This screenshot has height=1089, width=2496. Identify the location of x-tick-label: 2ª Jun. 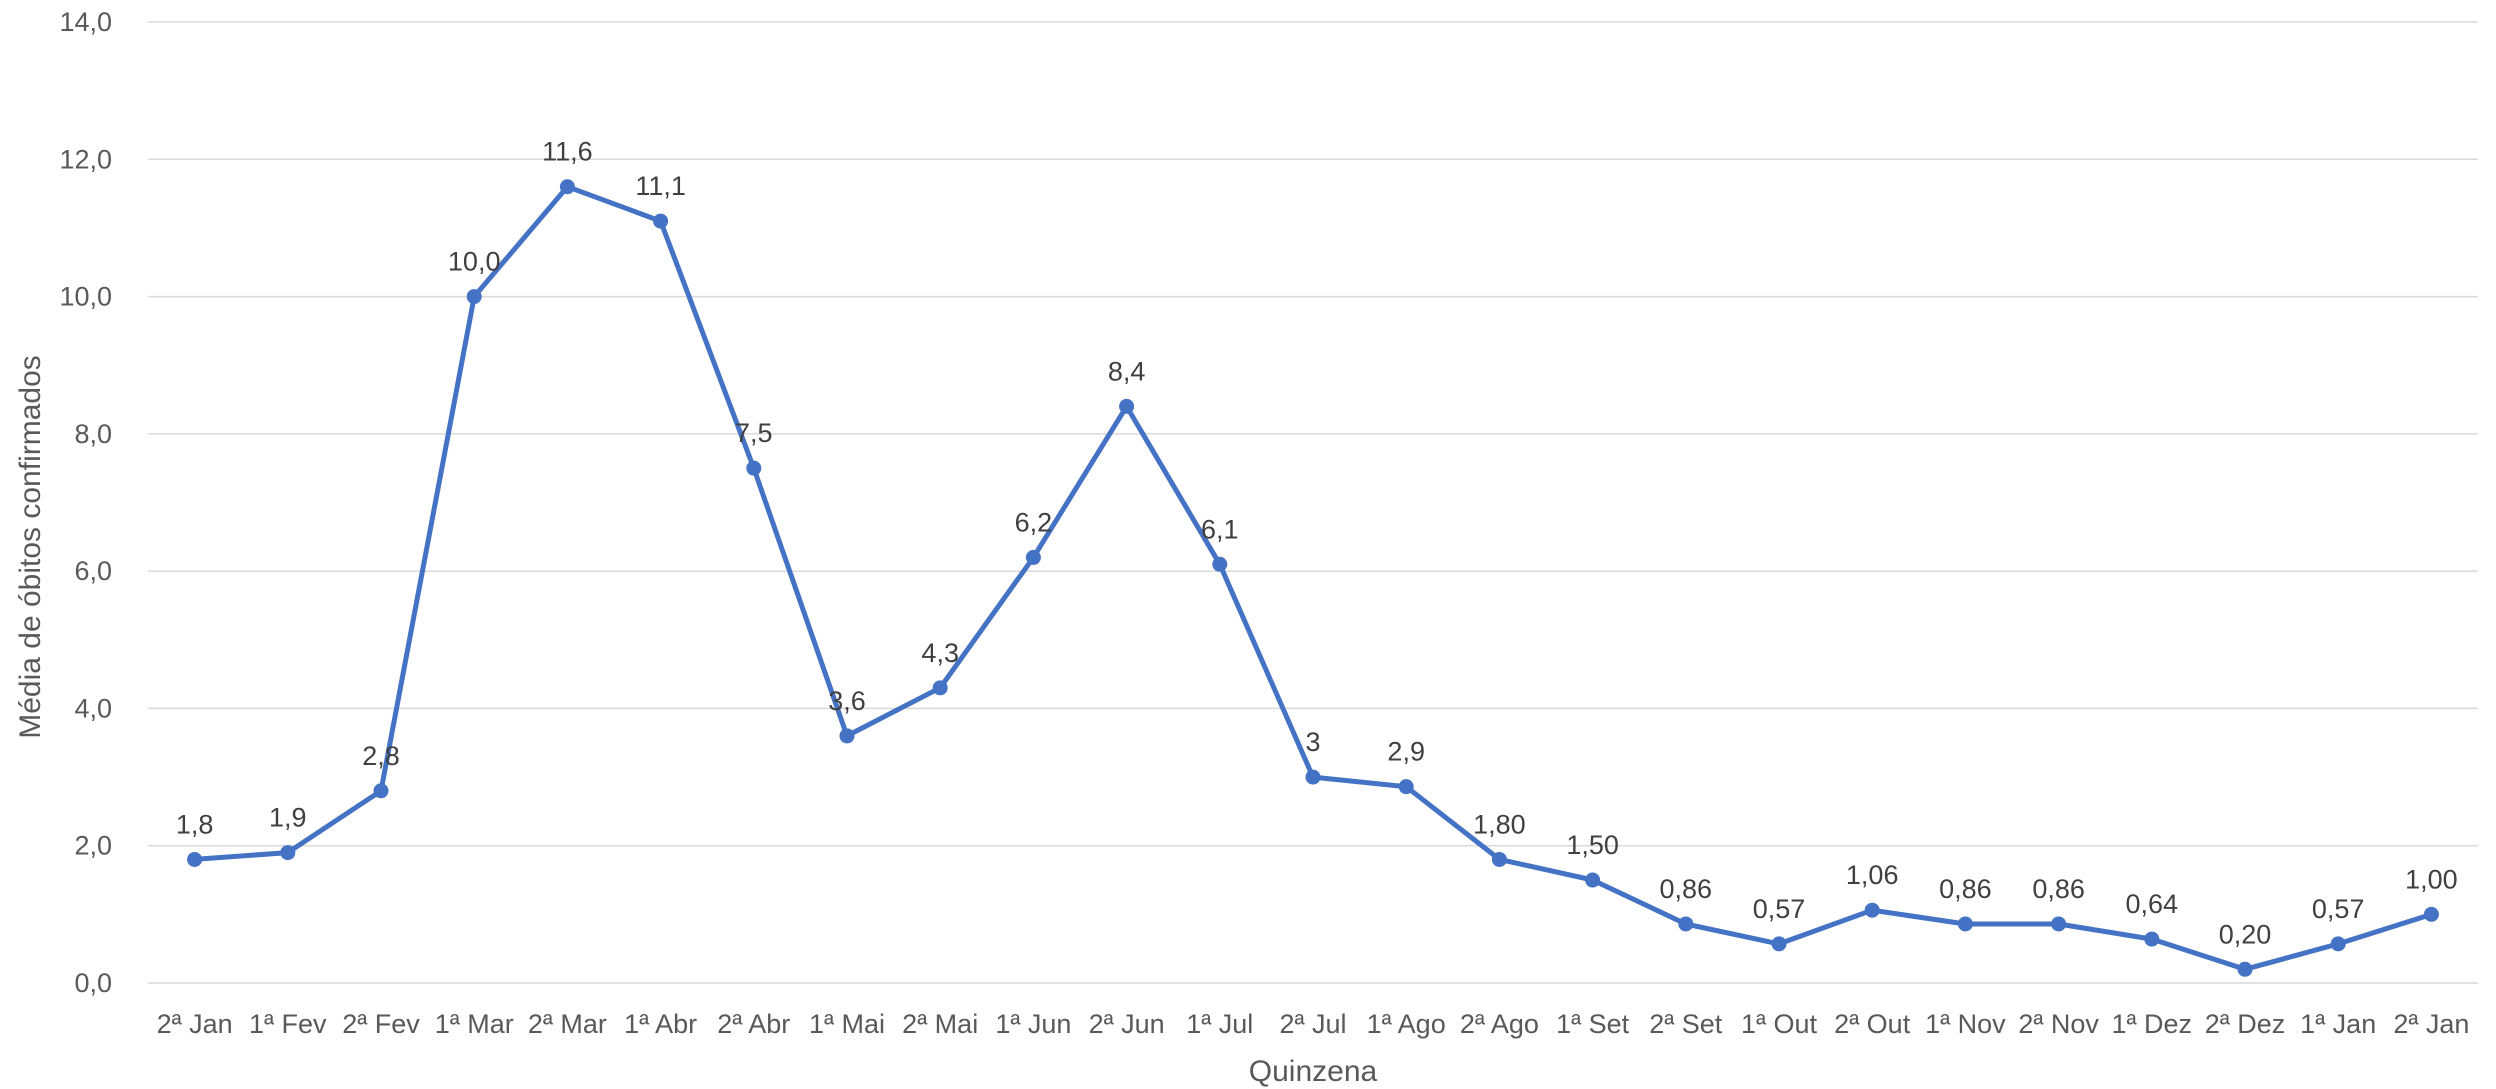
(1127, 1024).